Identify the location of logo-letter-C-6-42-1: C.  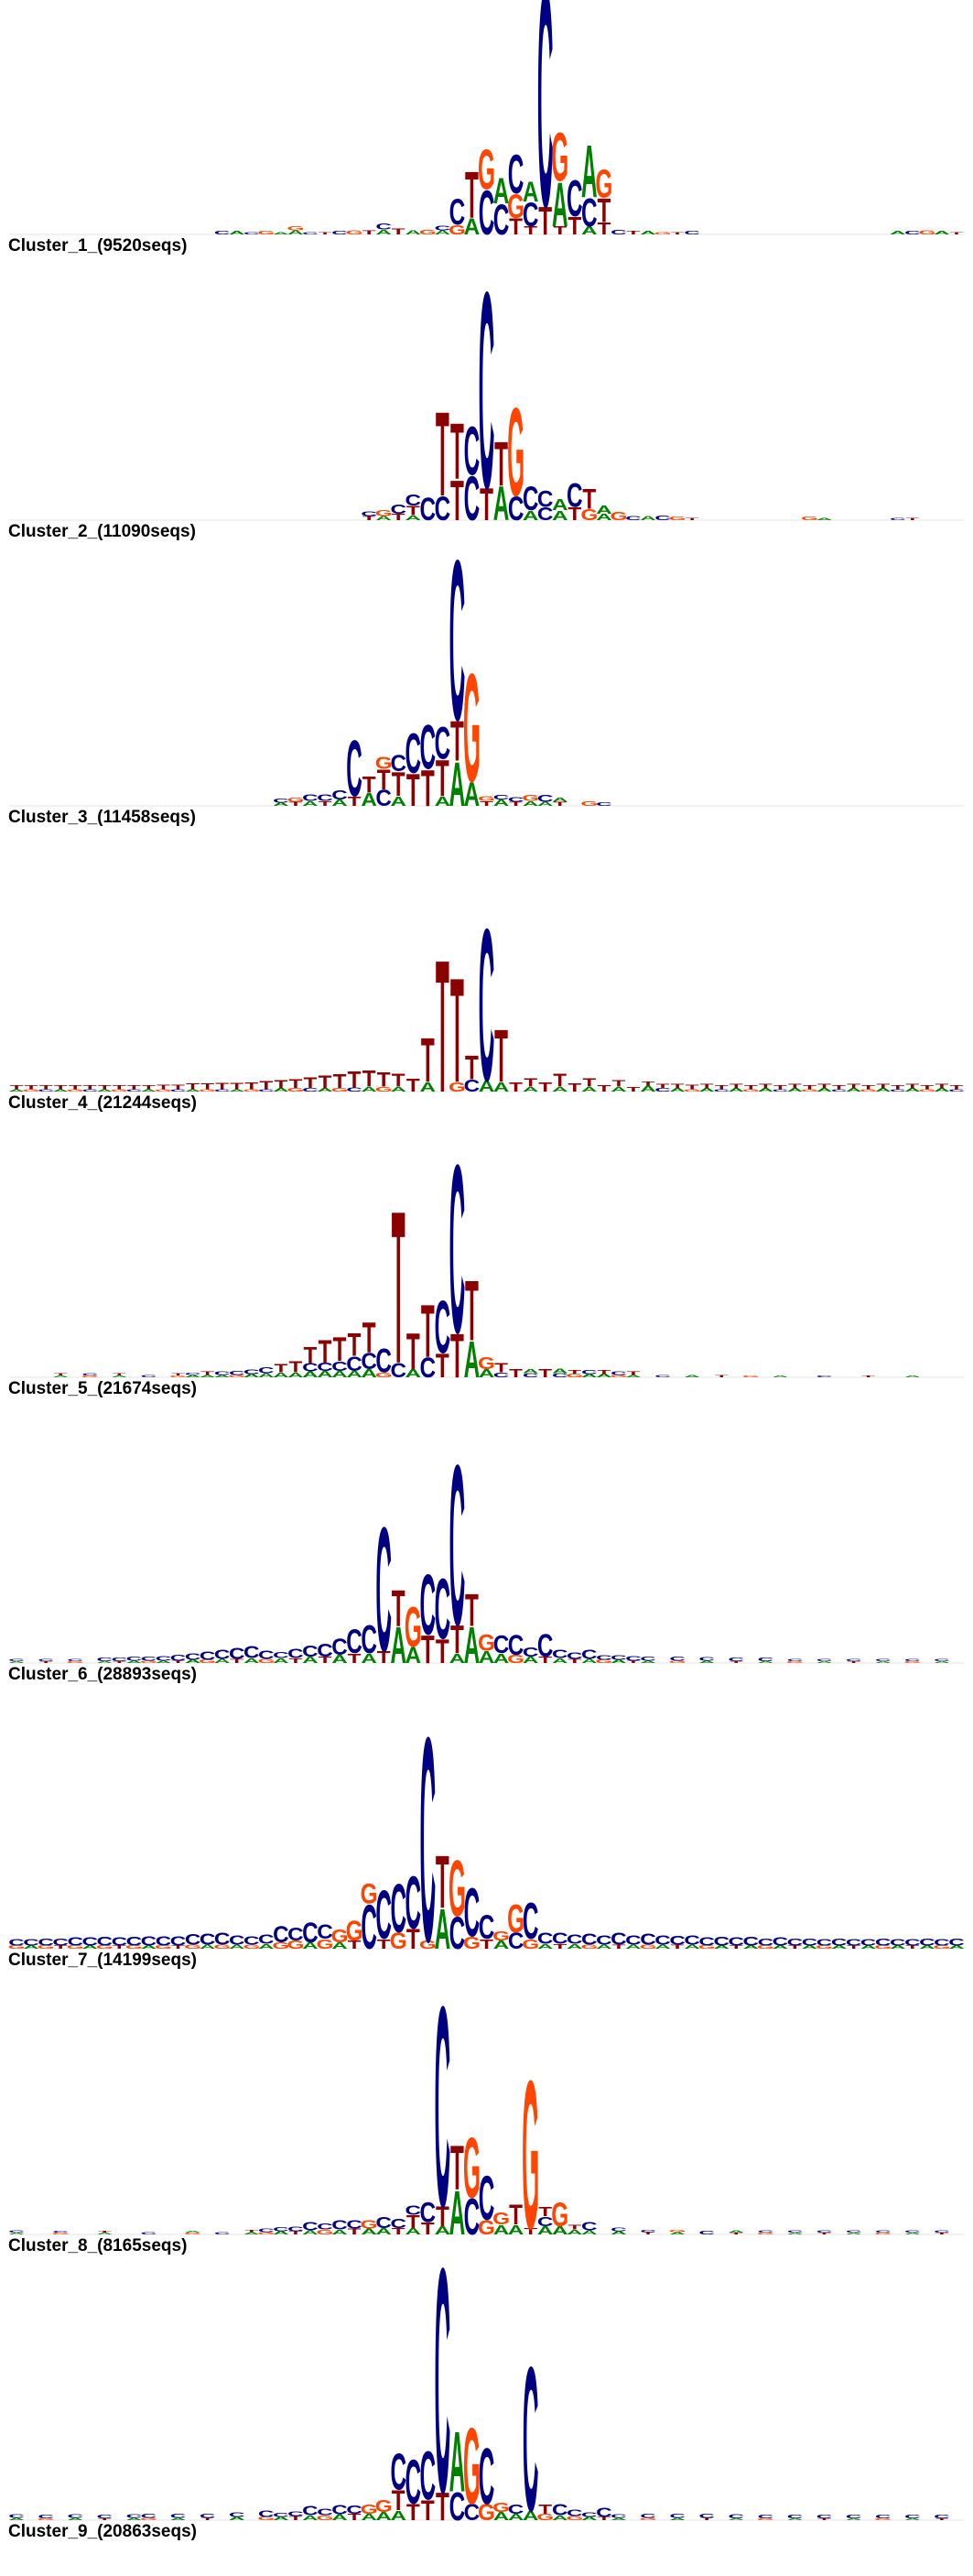
(633, 1658).